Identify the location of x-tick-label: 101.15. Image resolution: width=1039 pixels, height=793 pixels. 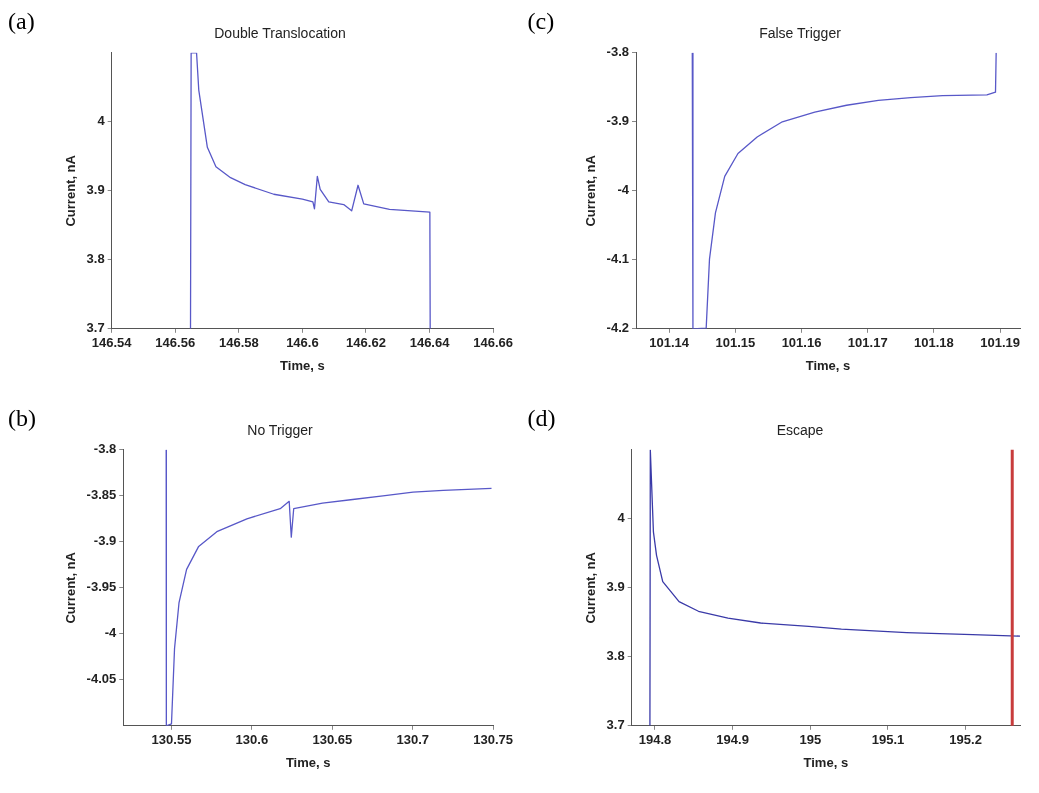
(734, 343).